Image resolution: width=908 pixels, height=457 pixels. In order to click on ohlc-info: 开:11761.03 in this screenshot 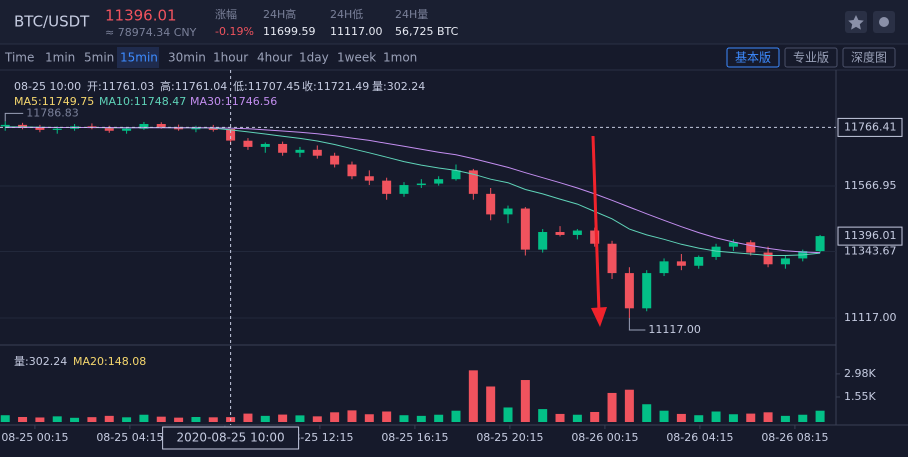, I will do `click(120, 86)`.